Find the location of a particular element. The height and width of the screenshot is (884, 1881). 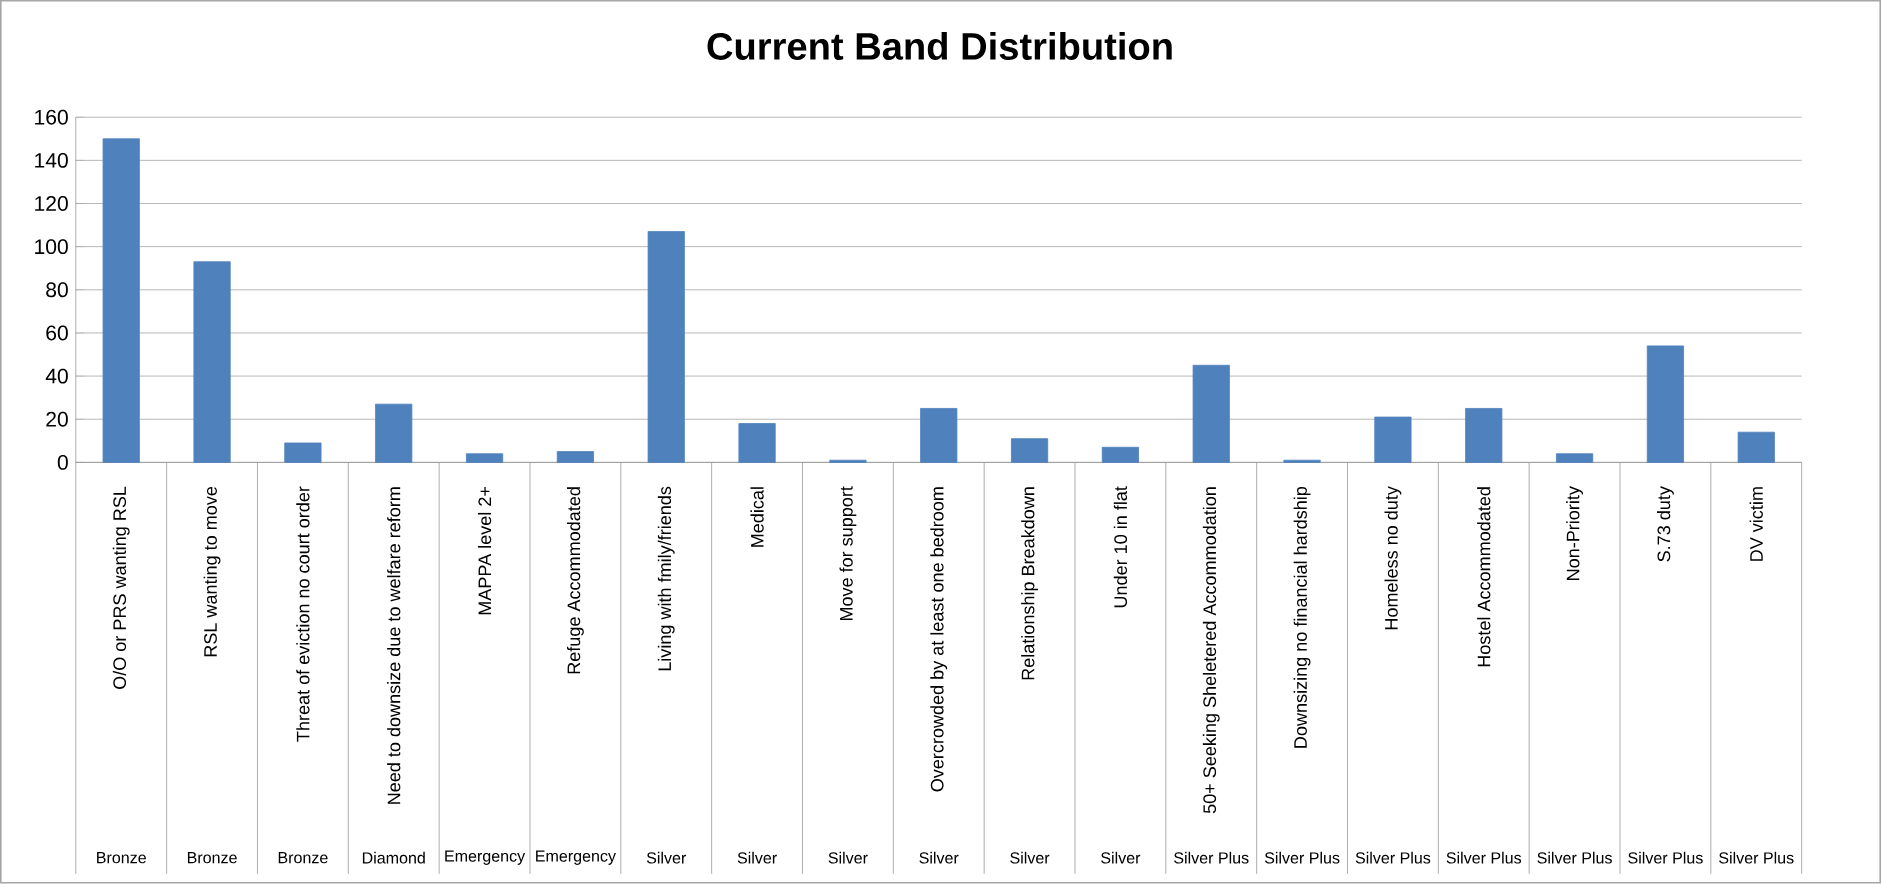

x-tick-label: Refuge Accommodated is located at coordinates (575, 580).